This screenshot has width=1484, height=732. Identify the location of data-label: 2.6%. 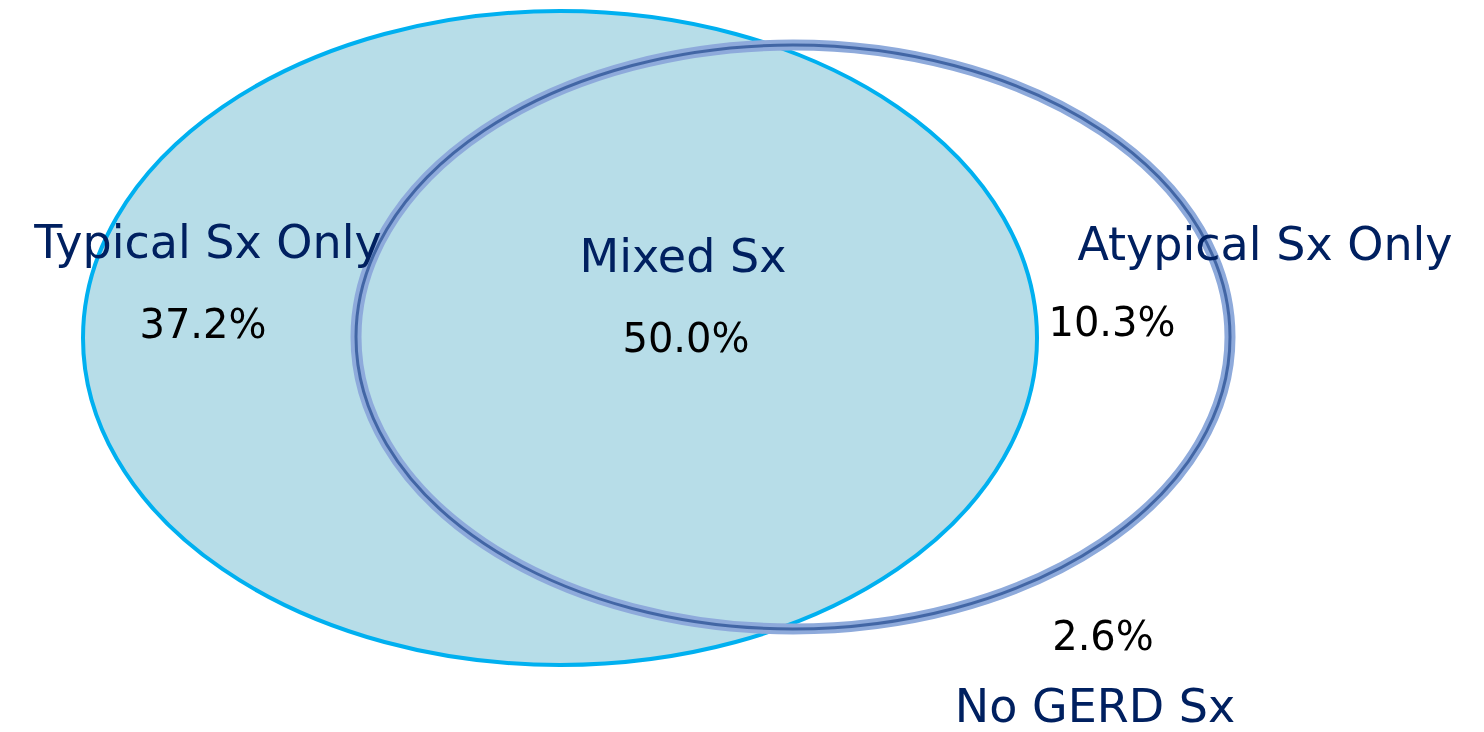
(1103, 636).